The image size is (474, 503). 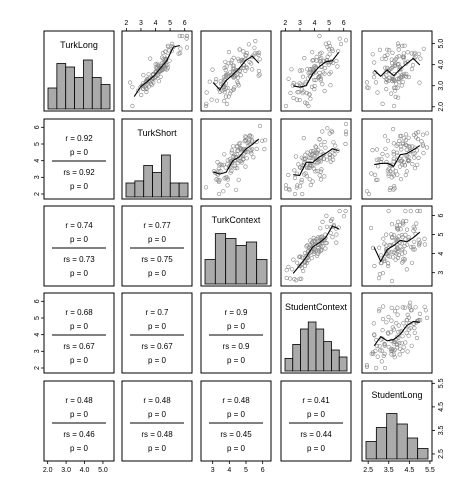 What do you see at coordinates (157, 346) in the screenshot?
I see `spearman-rs: rs = 0.67` at bounding box center [157, 346].